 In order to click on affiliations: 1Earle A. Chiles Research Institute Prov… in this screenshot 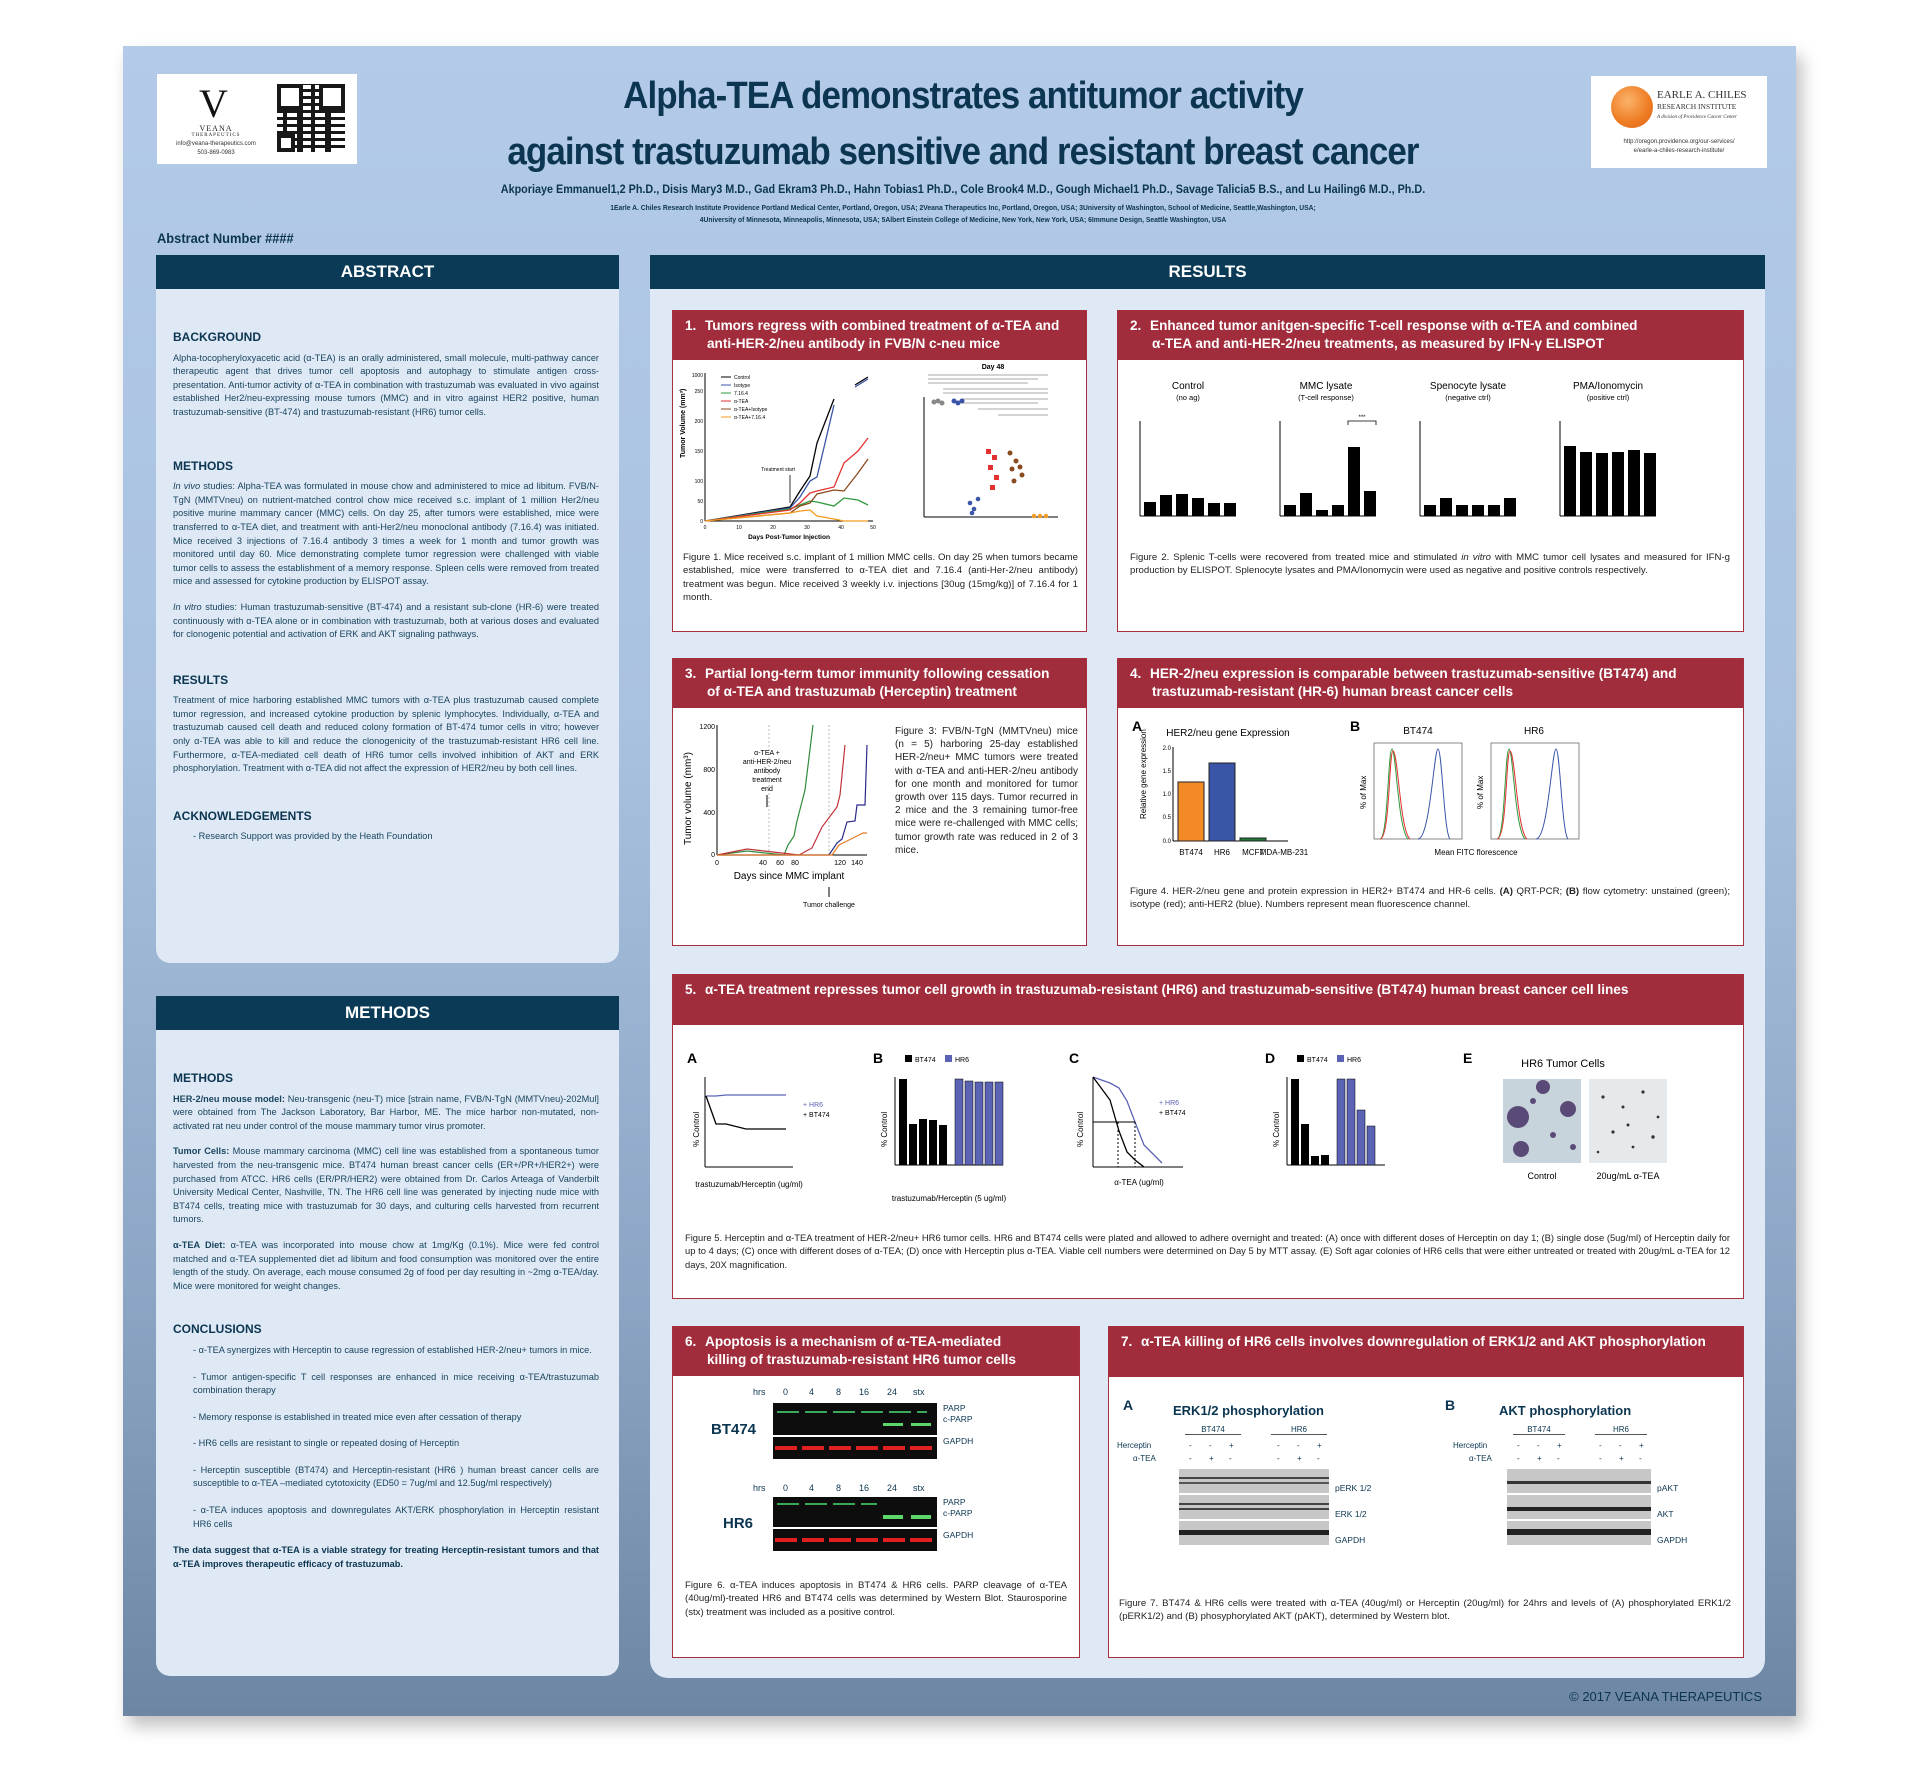, I will do `click(963, 213)`.